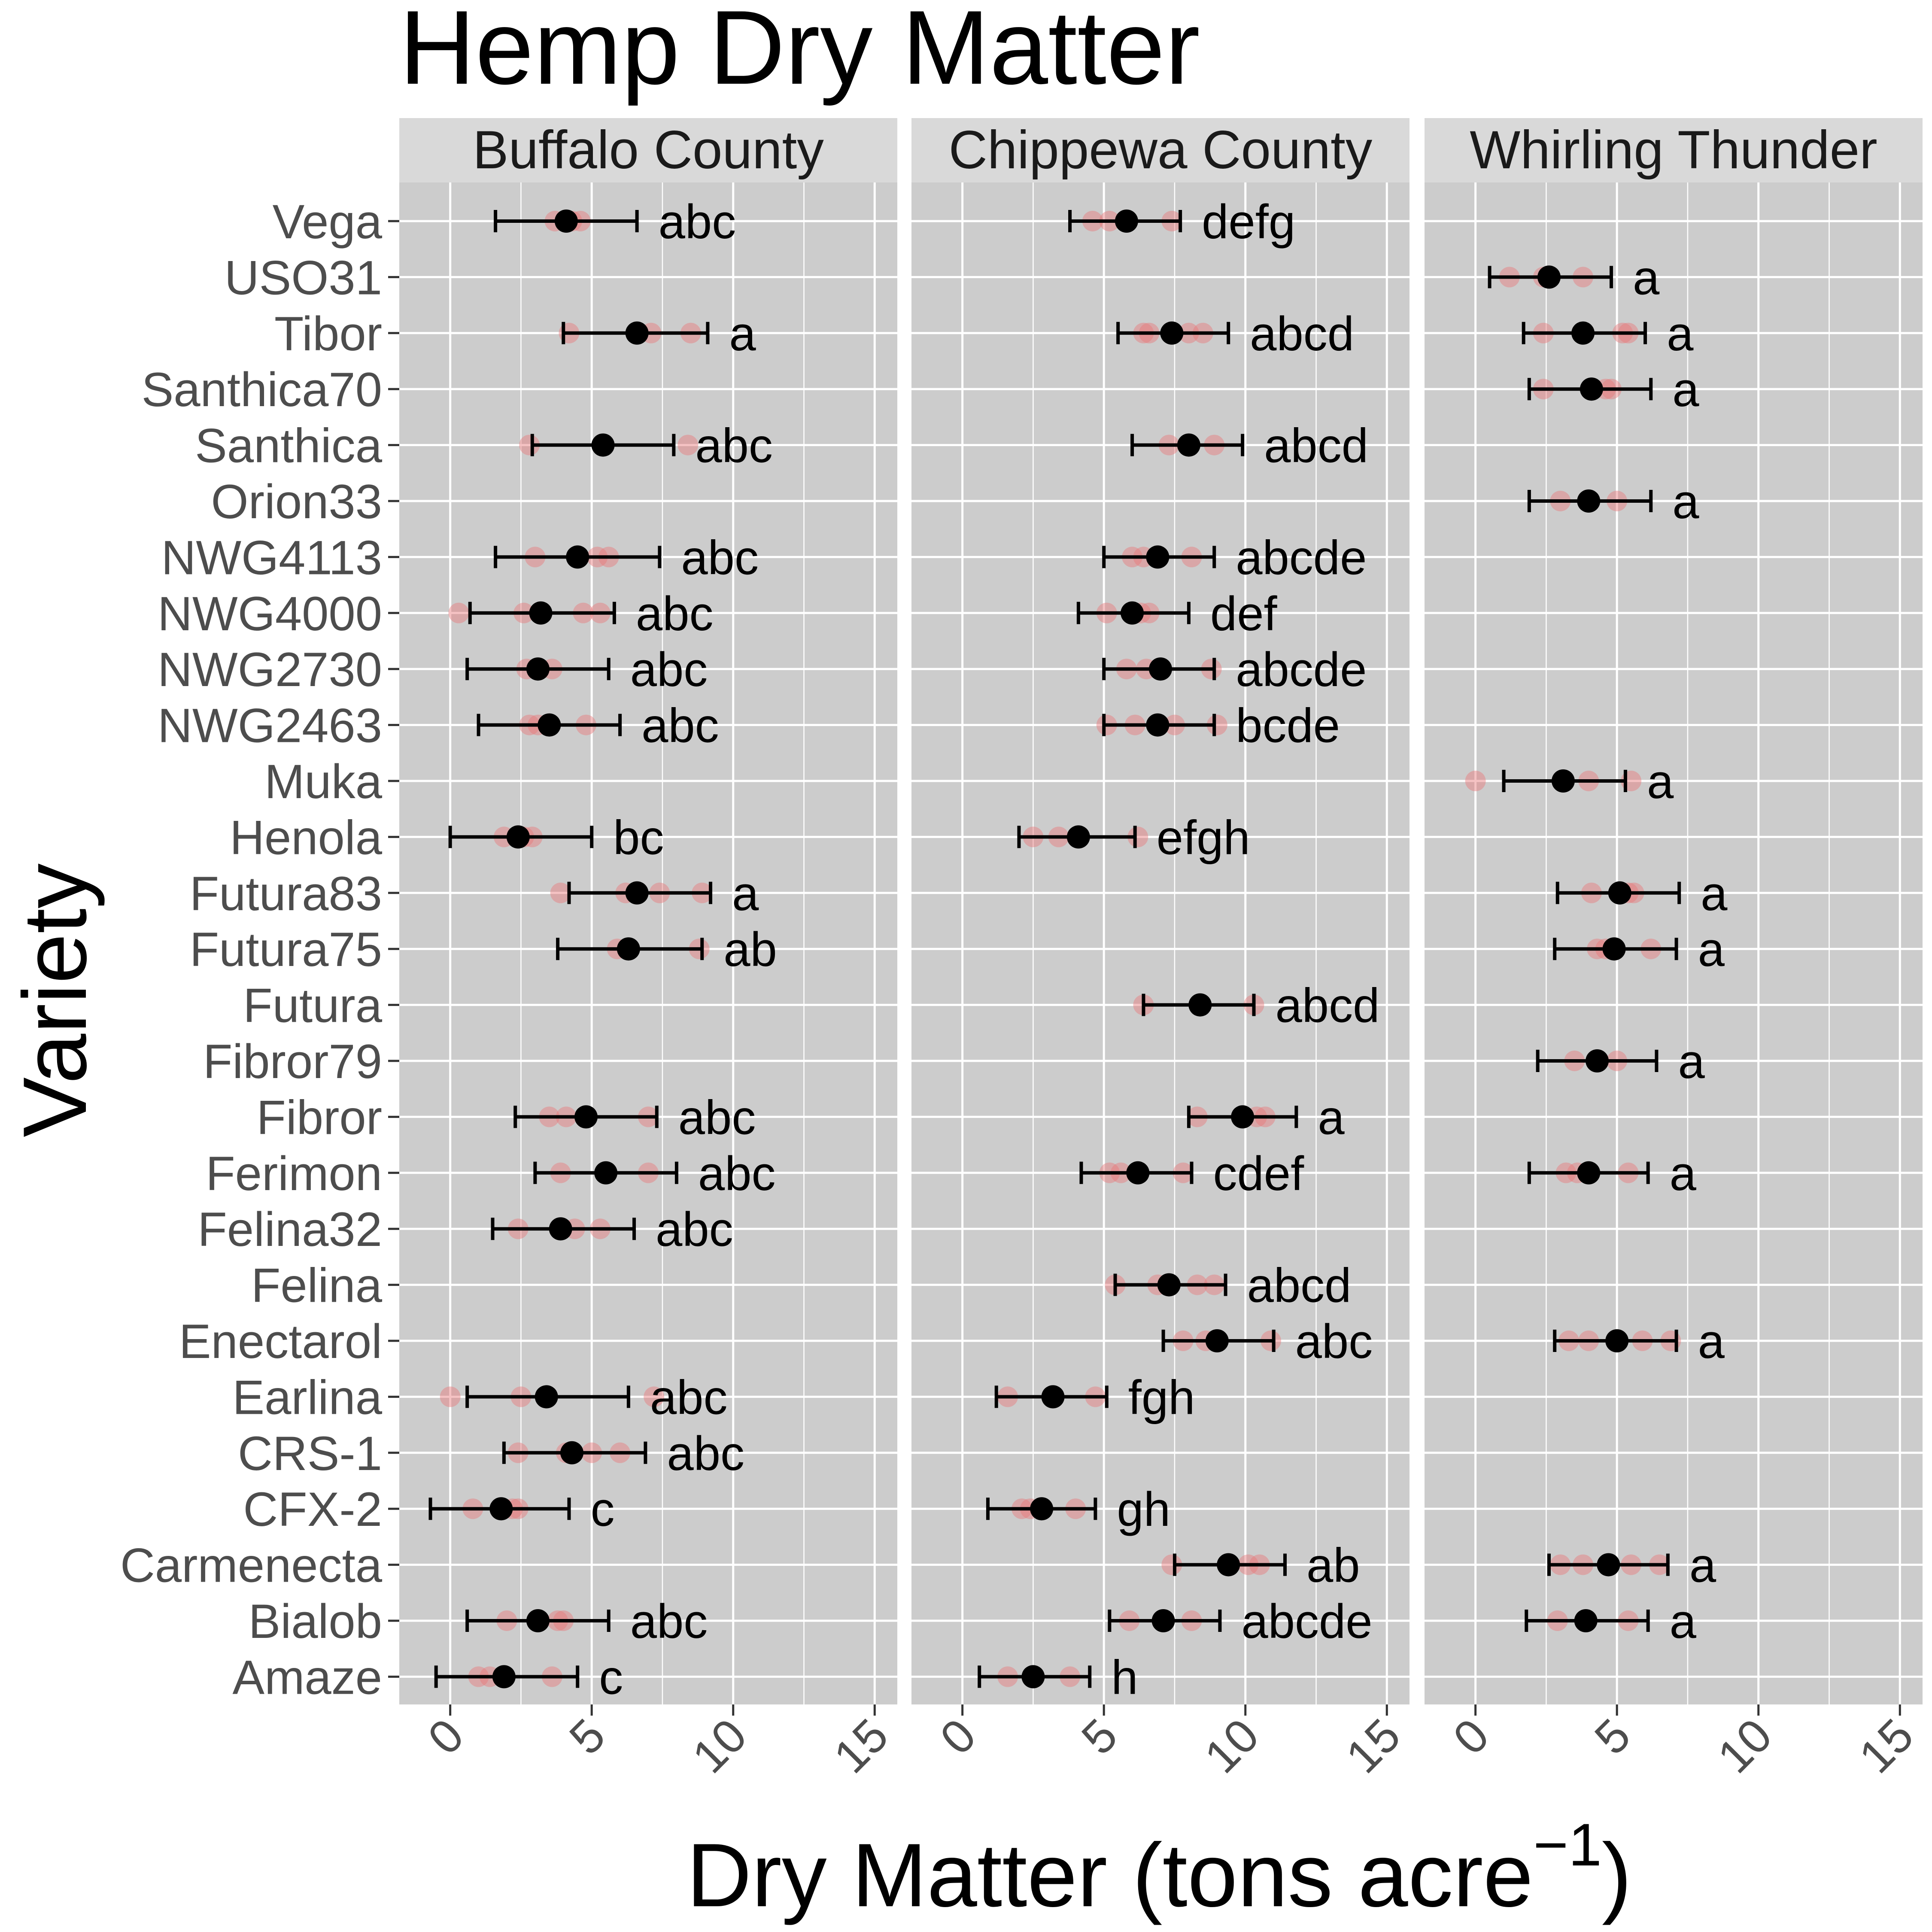 Image resolution: width=1932 pixels, height=1932 pixels. Describe the element at coordinates (270, 726) in the screenshot. I see `y-tick-label: NWG2463` at that location.